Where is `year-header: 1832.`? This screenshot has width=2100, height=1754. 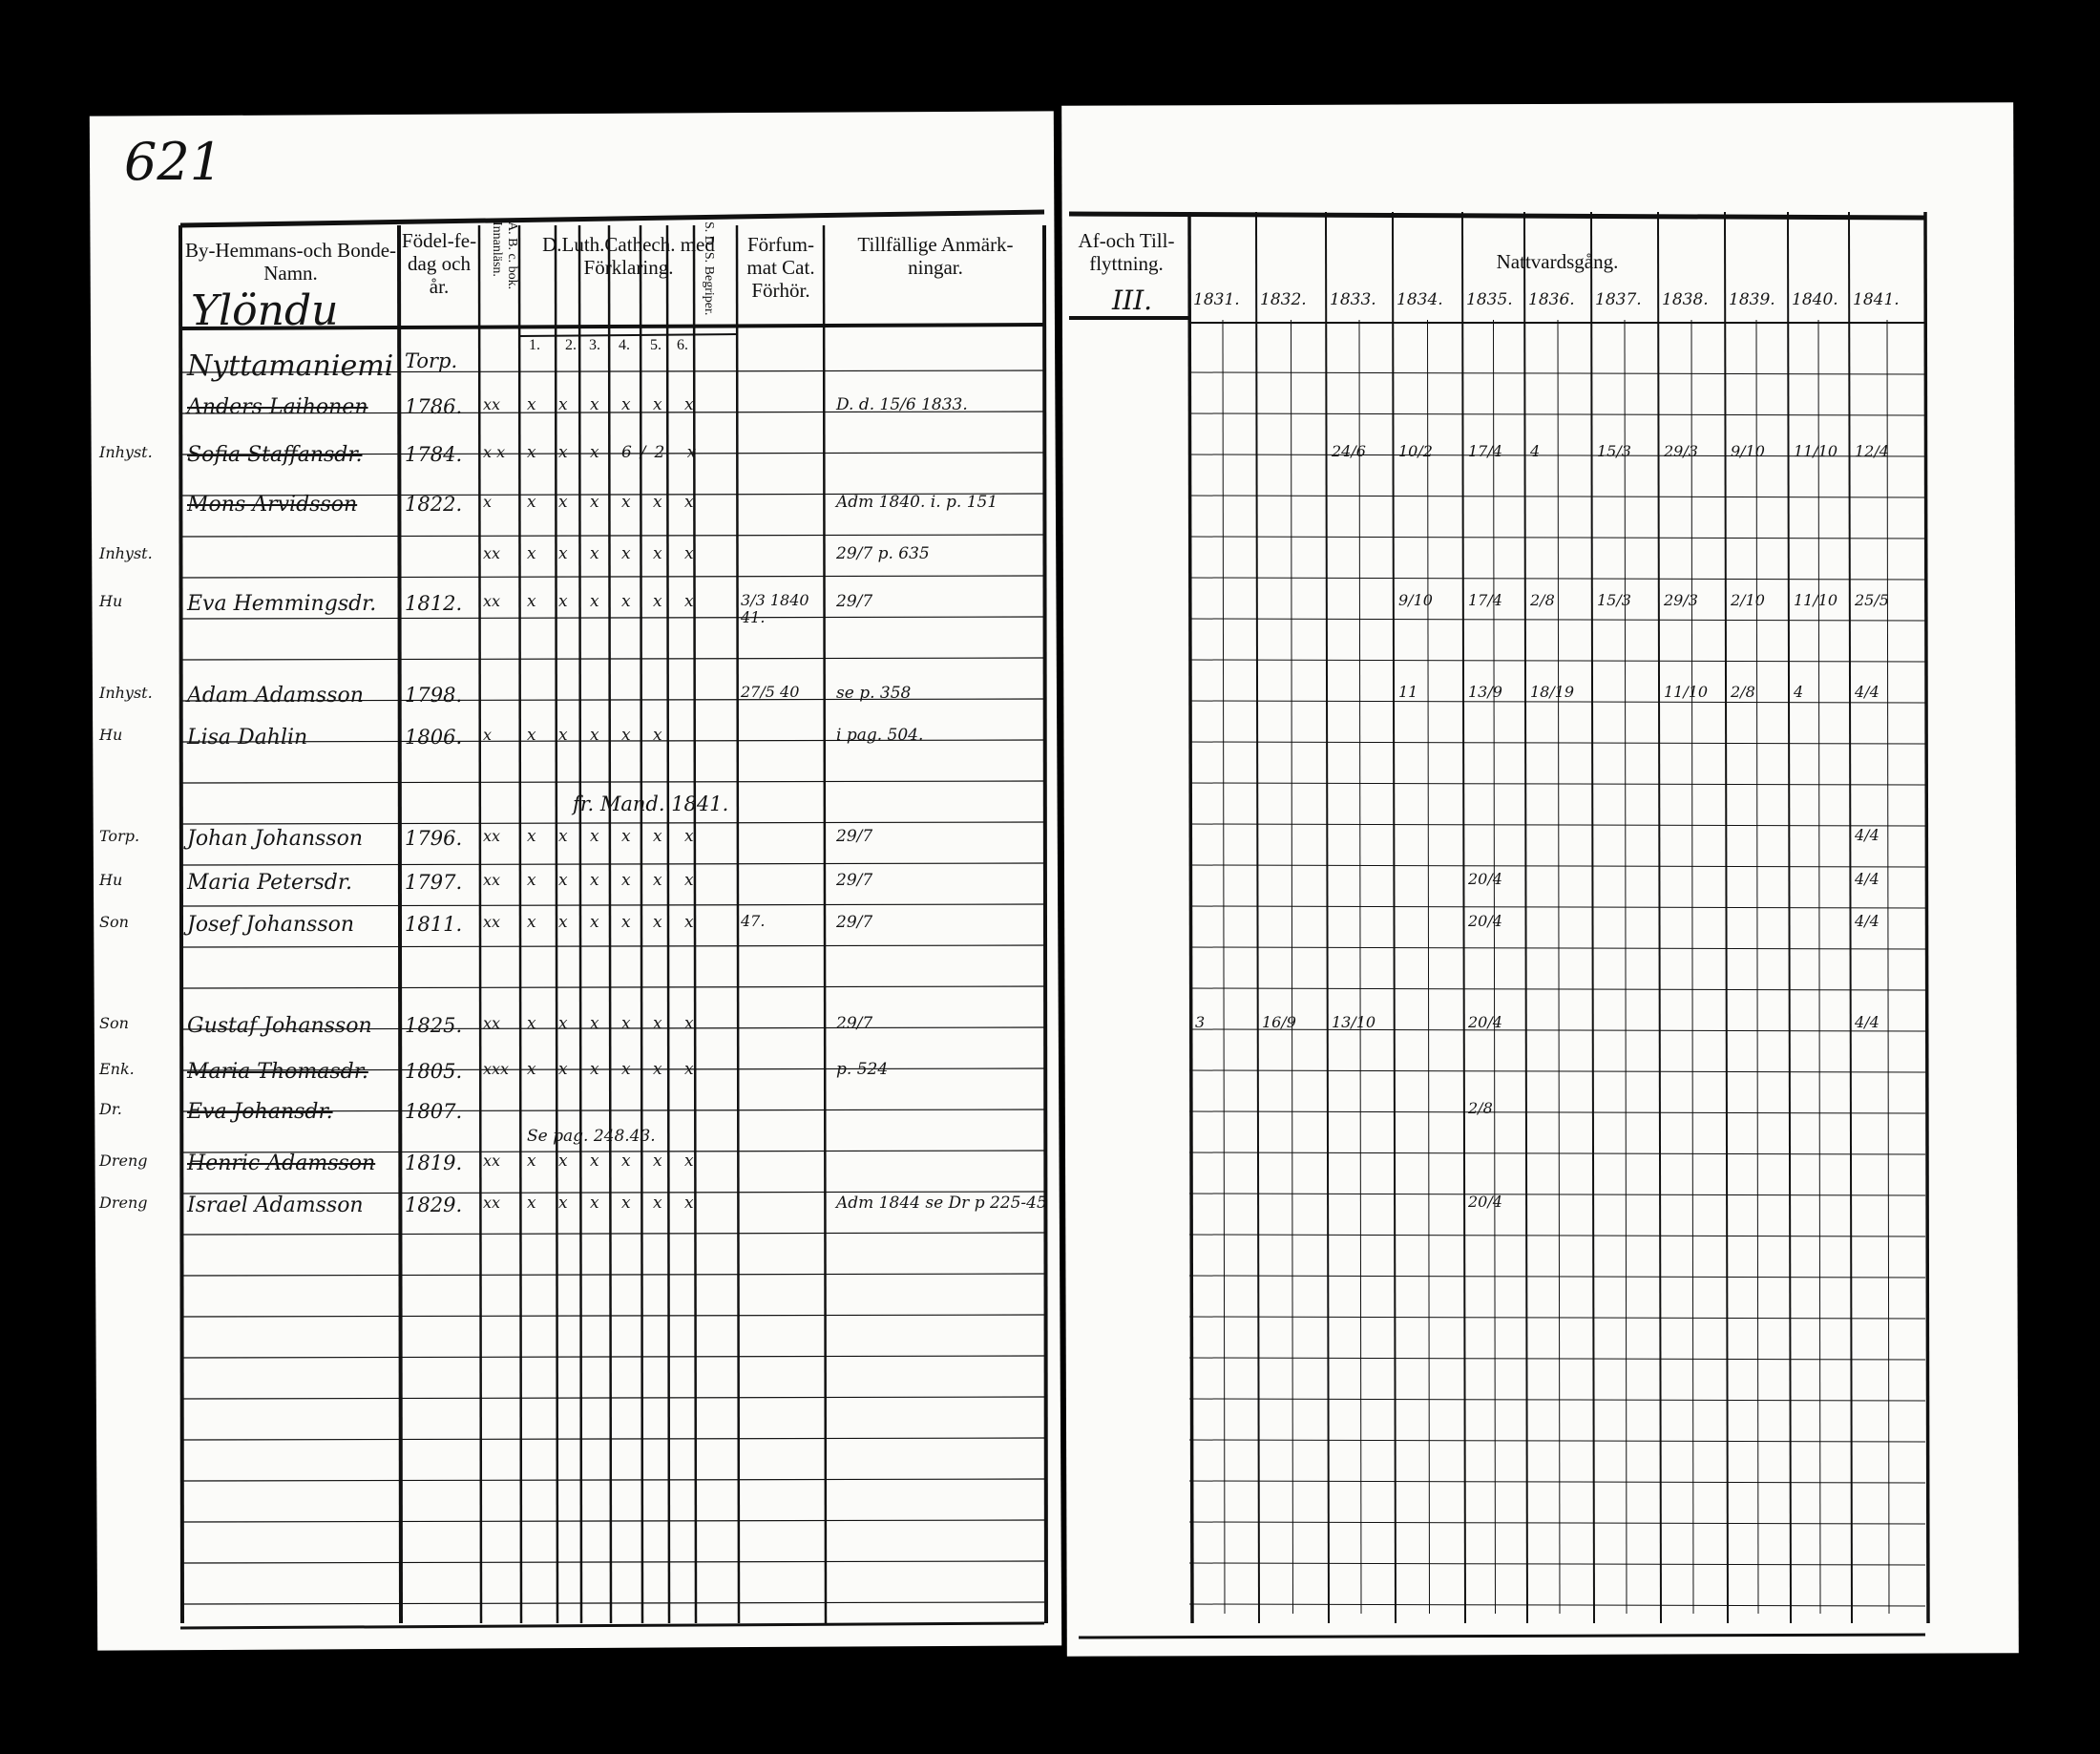 year-header: 1832. is located at coordinates (1284, 299).